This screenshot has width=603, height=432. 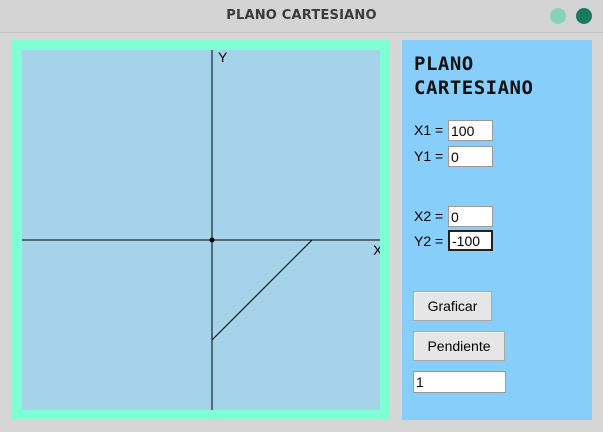 I want to click on slope-result-field, so click(x=459, y=382).